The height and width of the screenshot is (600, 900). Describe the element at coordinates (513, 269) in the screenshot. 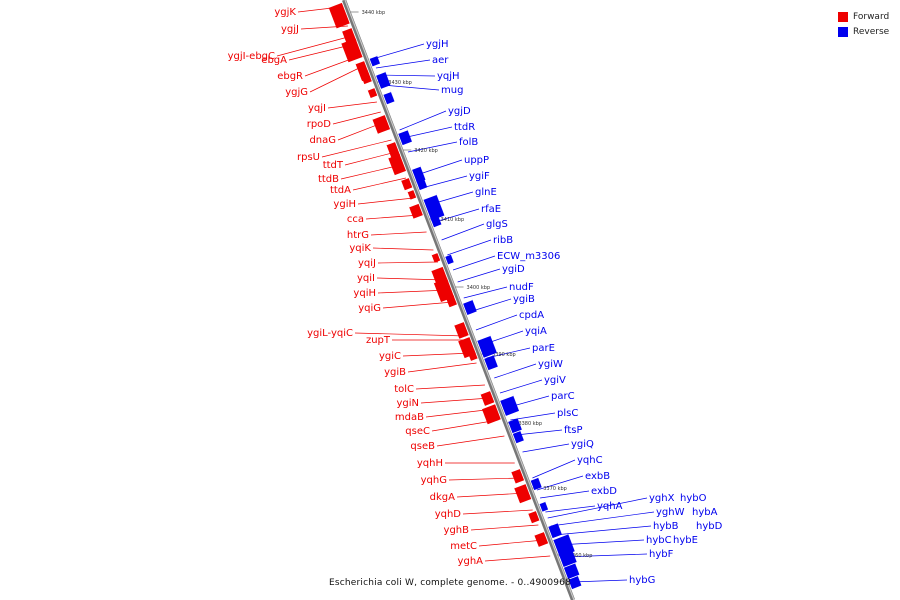

I see `gene-label-ygid: ygiD` at that location.